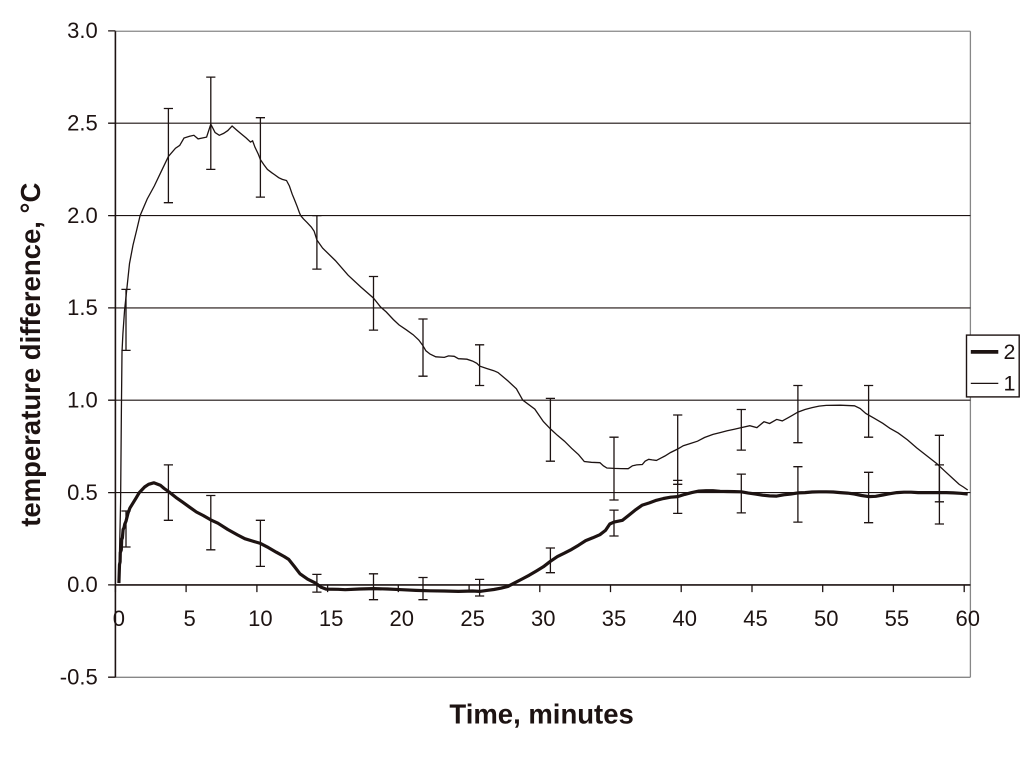 The height and width of the screenshot is (768, 1024). Describe the element at coordinates (189, 618) in the screenshot. I see `svg-text: 5` at that location.